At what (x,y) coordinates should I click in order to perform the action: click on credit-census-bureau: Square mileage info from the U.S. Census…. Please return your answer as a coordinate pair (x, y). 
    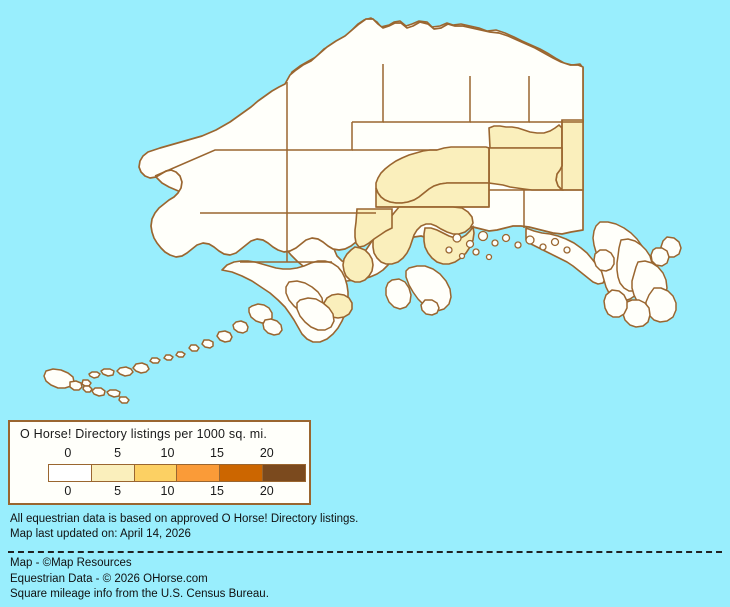
    Looking at the image, I should click on (139, 594).